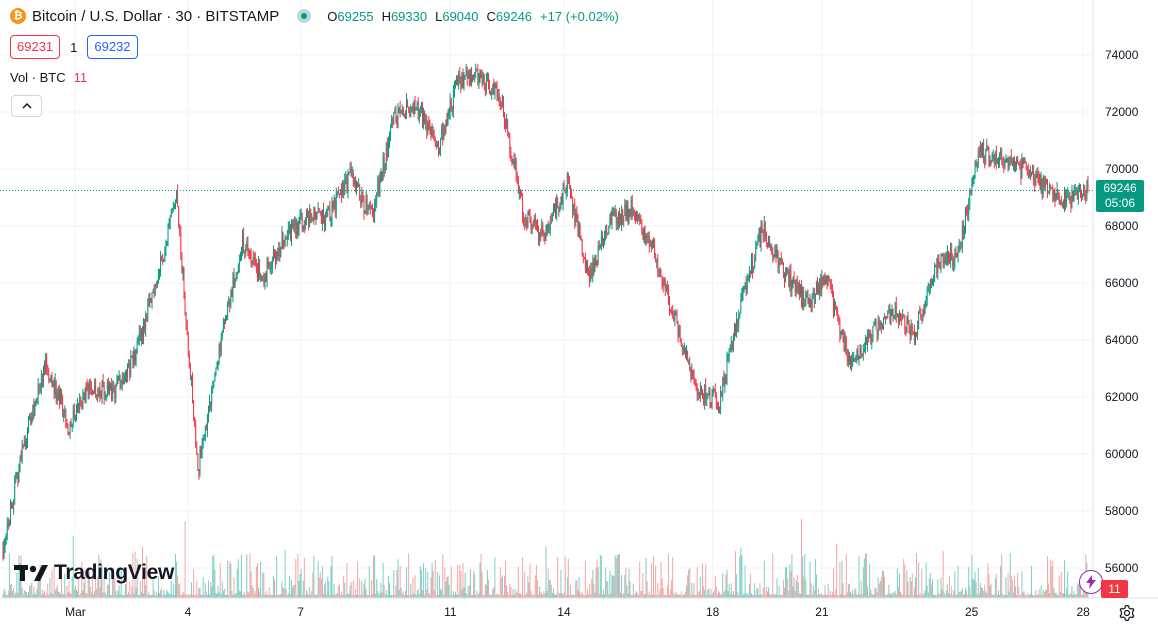  Describe the element at coordinates (112, 47) in the screenshot. I see `buy-price-button: 69232` at that location.